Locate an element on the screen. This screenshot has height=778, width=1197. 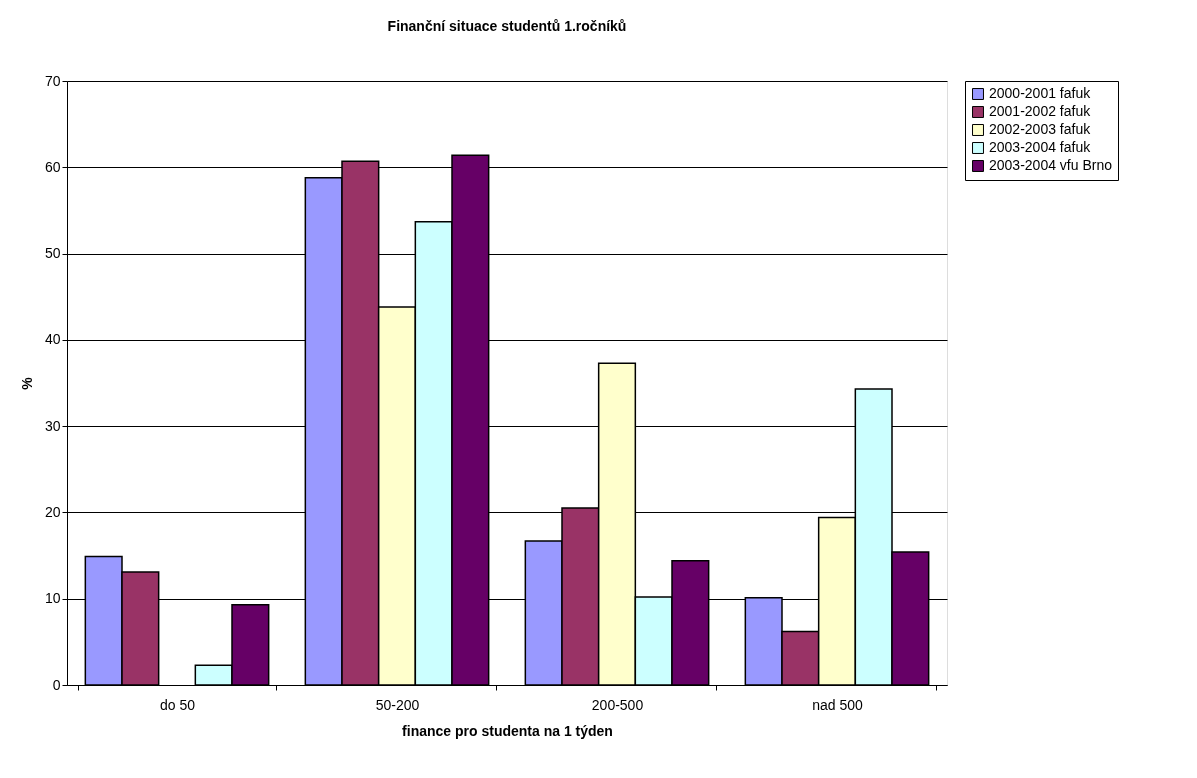
legend-label: 2003-2004 fafuk is located at coordinates (1040, 147).